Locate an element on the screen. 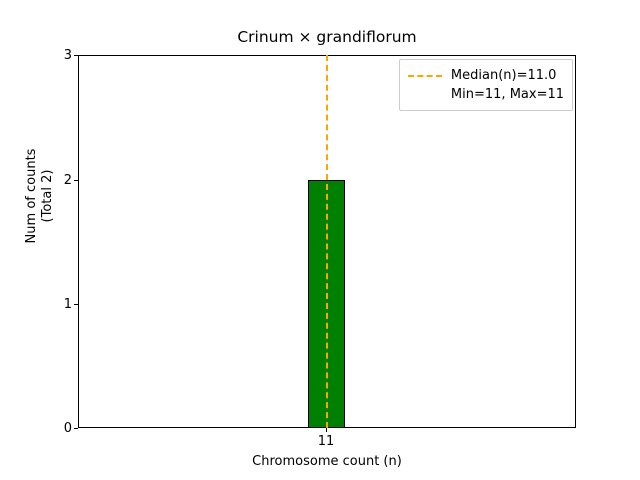 Image resolution: width=640 pixels, height=480 pixels. legend-entry-minmax: Min=11, Max=11 is located at coordinates (486, 94).